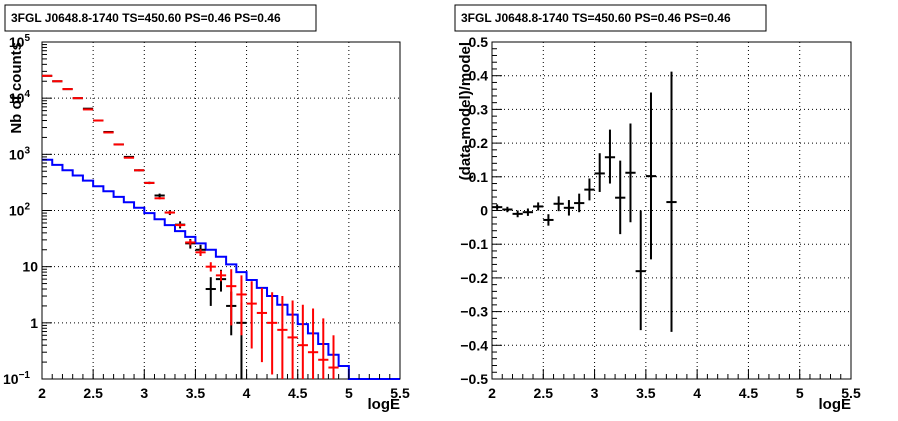  What do you see at coordinates (479, 177) in the screenshot?
I see `residuals-y-tick-label: 0.1` at bounding box center [479, 177].